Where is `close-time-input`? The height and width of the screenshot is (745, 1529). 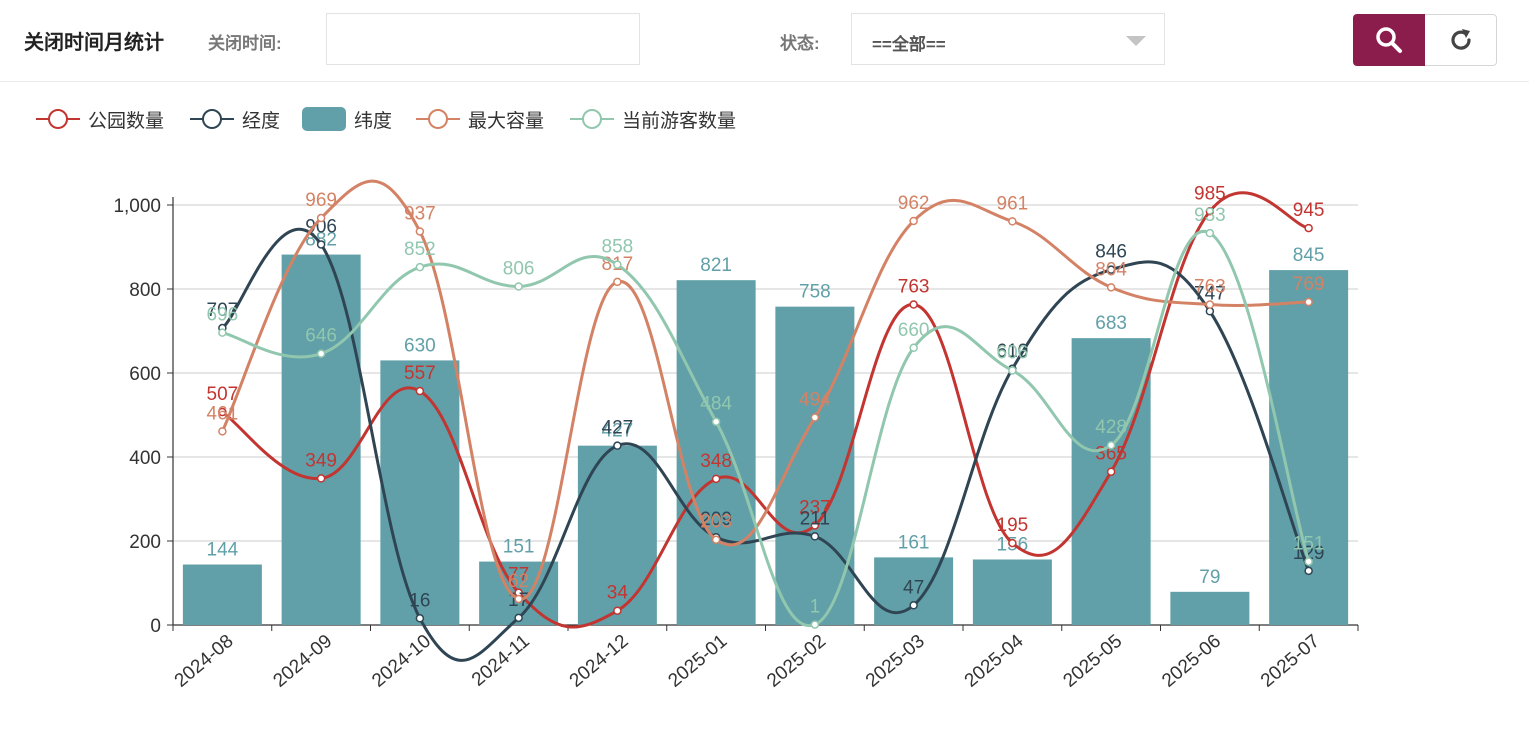
close-time-input is located at coordinates (483, 39).